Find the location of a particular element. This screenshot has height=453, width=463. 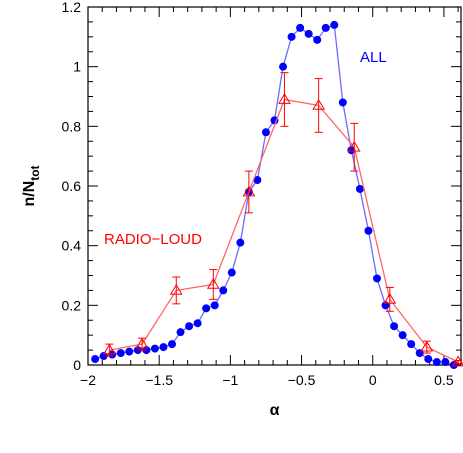

y-tick-labels: 0 0.2 0.4 0.6 0.8 1 1.2 is located at coordinates (72, 186).